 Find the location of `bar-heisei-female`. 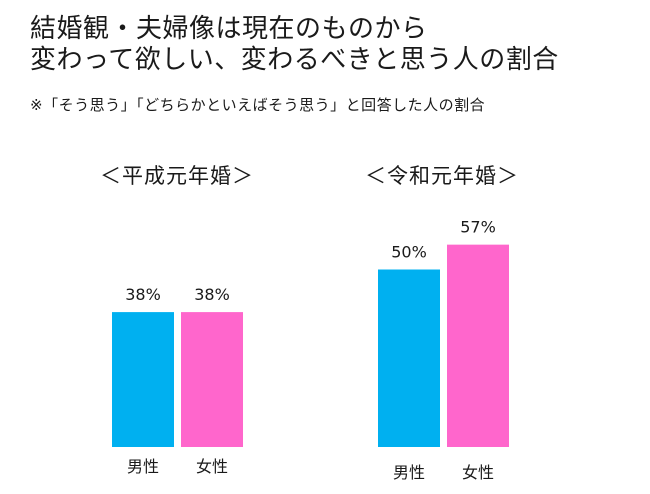

bar-heisei-female is located at coordinates (212, 379).